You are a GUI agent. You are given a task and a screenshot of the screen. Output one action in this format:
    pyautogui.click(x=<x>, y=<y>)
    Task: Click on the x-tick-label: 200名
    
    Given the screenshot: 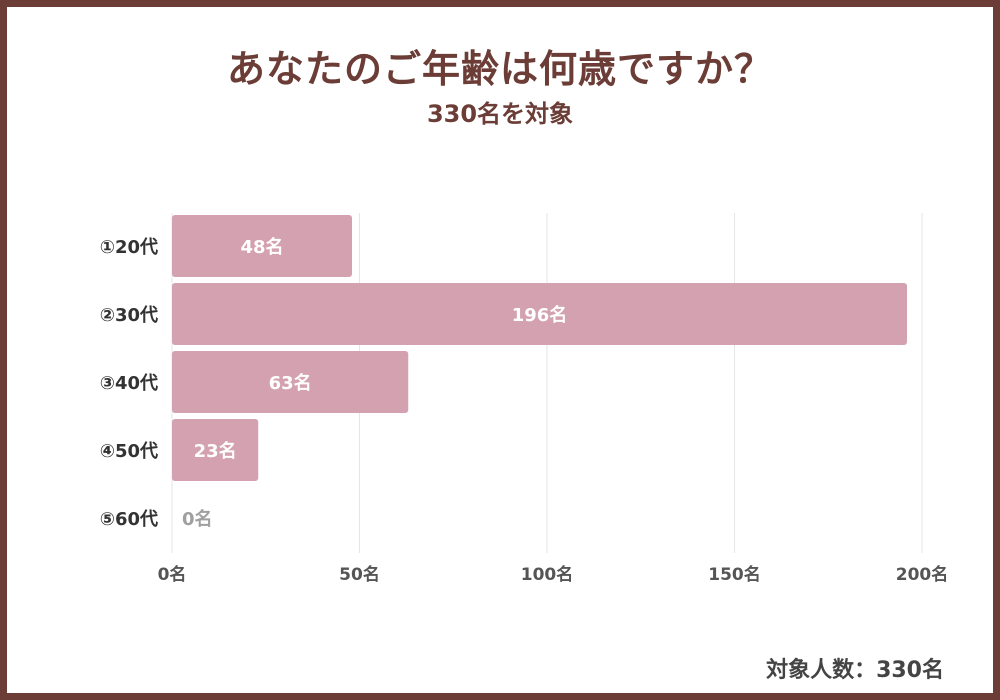 What is the action you would take?
    pyautogui.click(x=922, y=574)
    